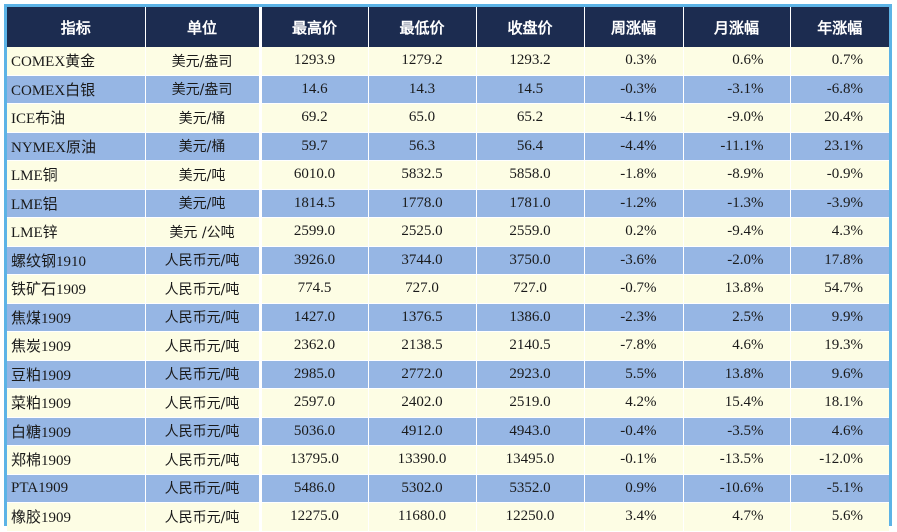 Image resolution: width=897 pixels, height=532 pixels. Describe the element at coordinates (839, 403) in the screenshot. I see `year-change-cell: 18.1%` at that location.